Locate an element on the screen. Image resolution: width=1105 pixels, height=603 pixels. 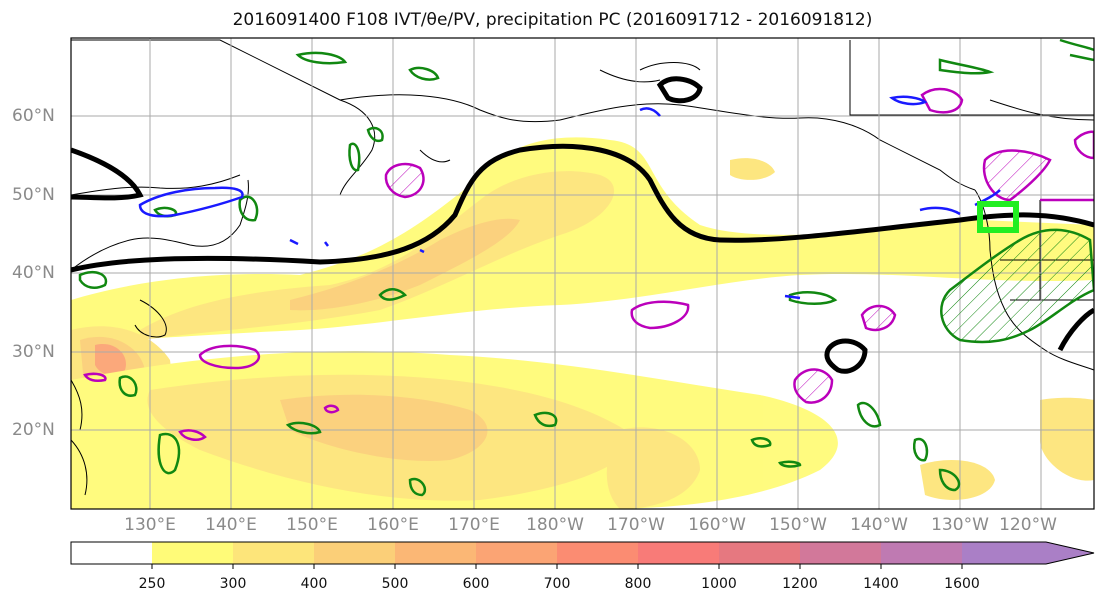
colorbar-tick-1200: 1200 is located at coordinates (800, 584).